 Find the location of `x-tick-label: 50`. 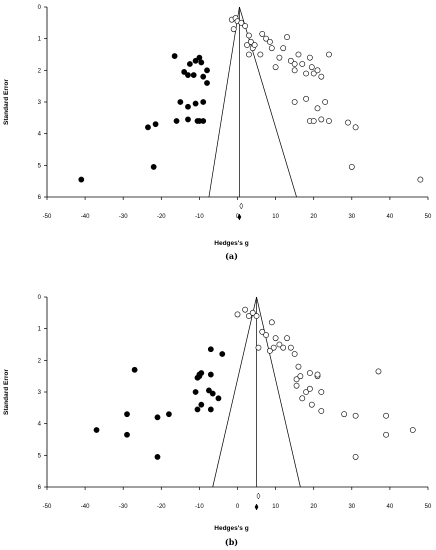

x-tick-label: 50 is located at coordinates (428, 507).